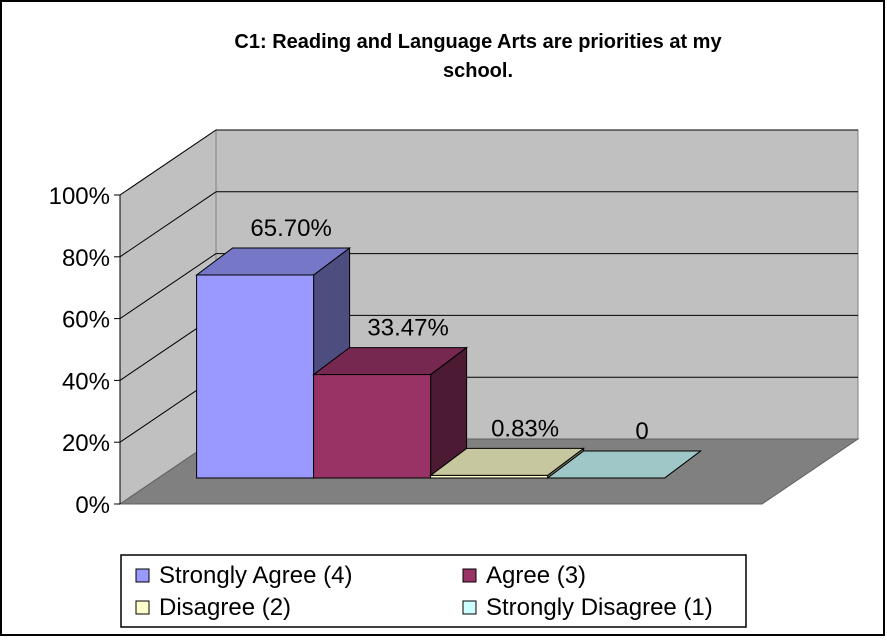 The height and width of the screenshot is (644, 887). I want to click on data-label-disagree: 0.83%, so click(525, 428).